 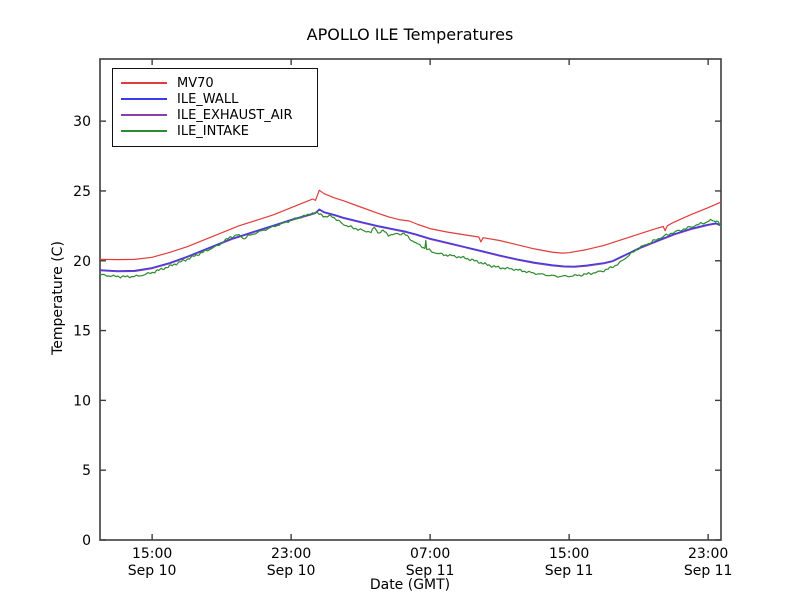 I want to click on y-tick-label: 20, so click(x=82, y=262).